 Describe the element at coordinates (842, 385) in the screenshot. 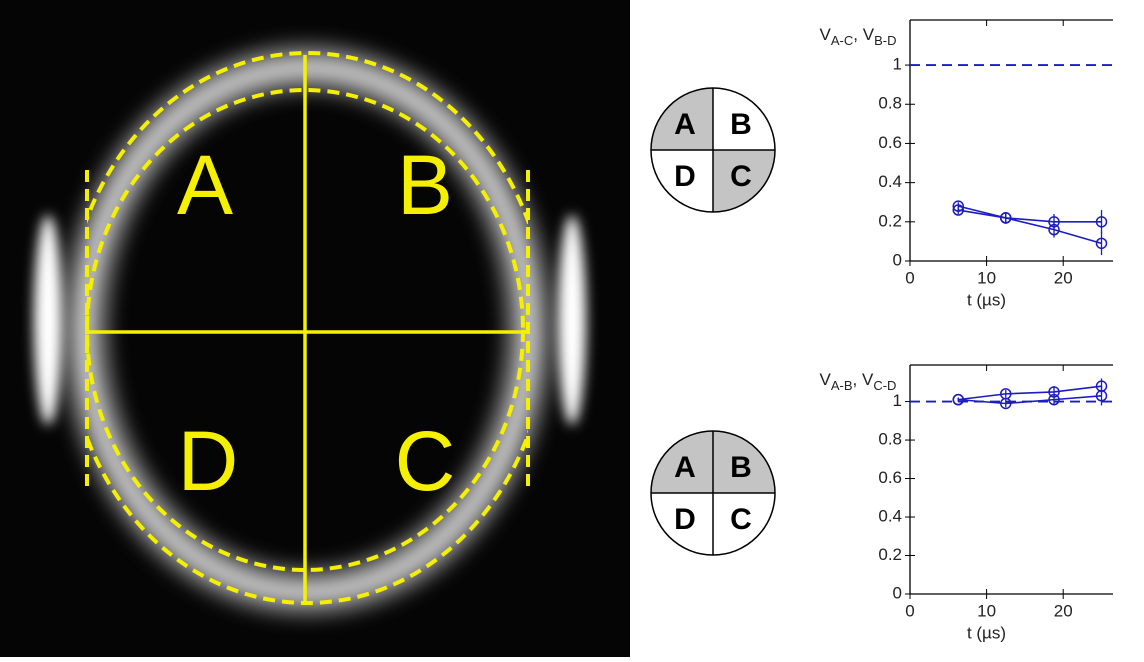

I see `subscript: A-B` at that location.